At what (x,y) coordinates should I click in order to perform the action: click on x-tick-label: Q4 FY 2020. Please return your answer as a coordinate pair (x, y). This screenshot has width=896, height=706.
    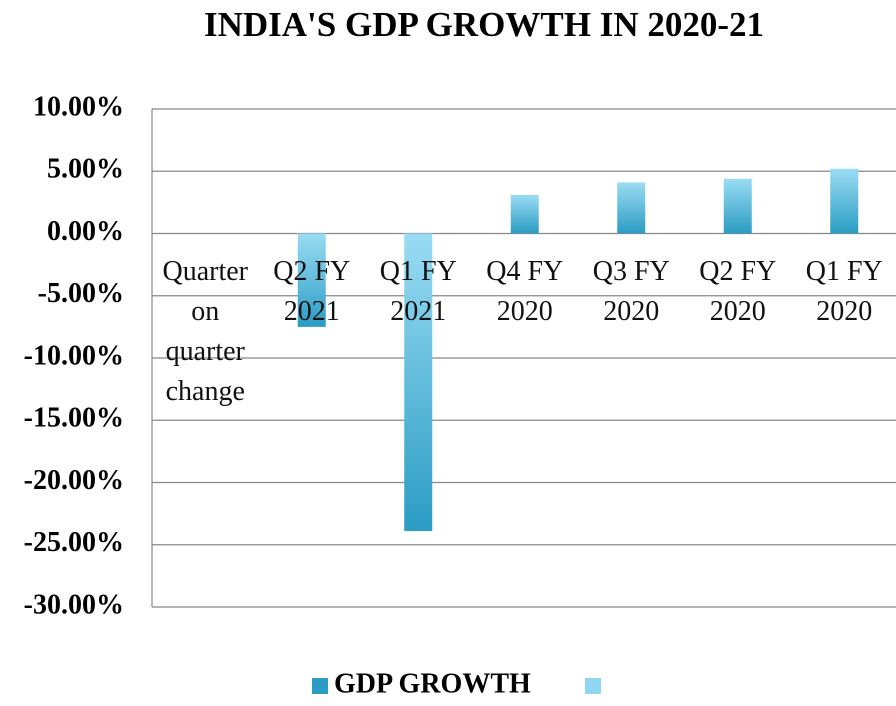
    Looking at the image, I should click on (525, 291).